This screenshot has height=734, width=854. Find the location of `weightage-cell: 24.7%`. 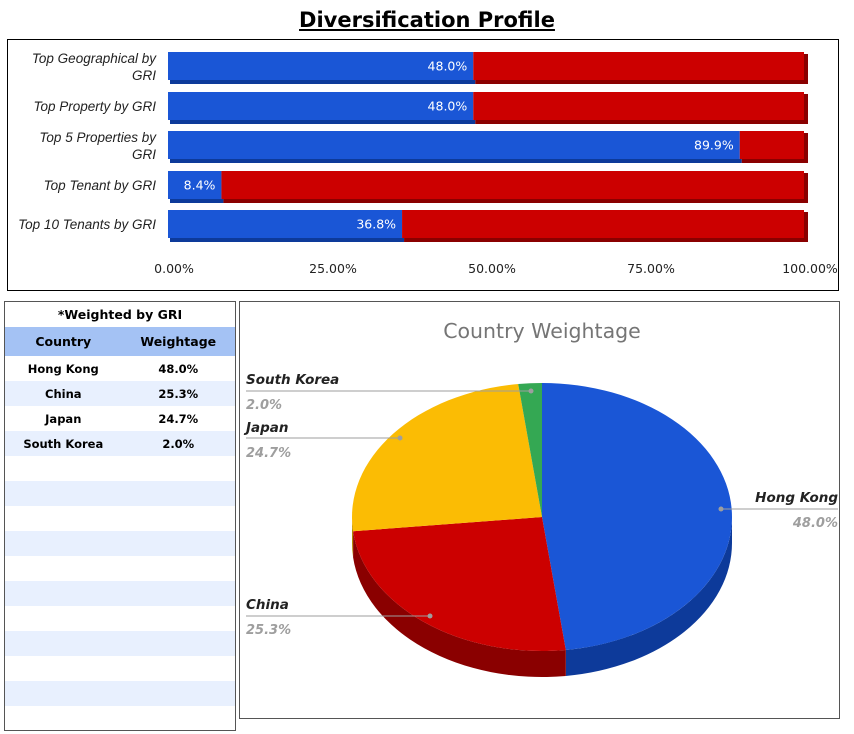

weightage-cell: 24.7% is located at coordinates (178, 418).